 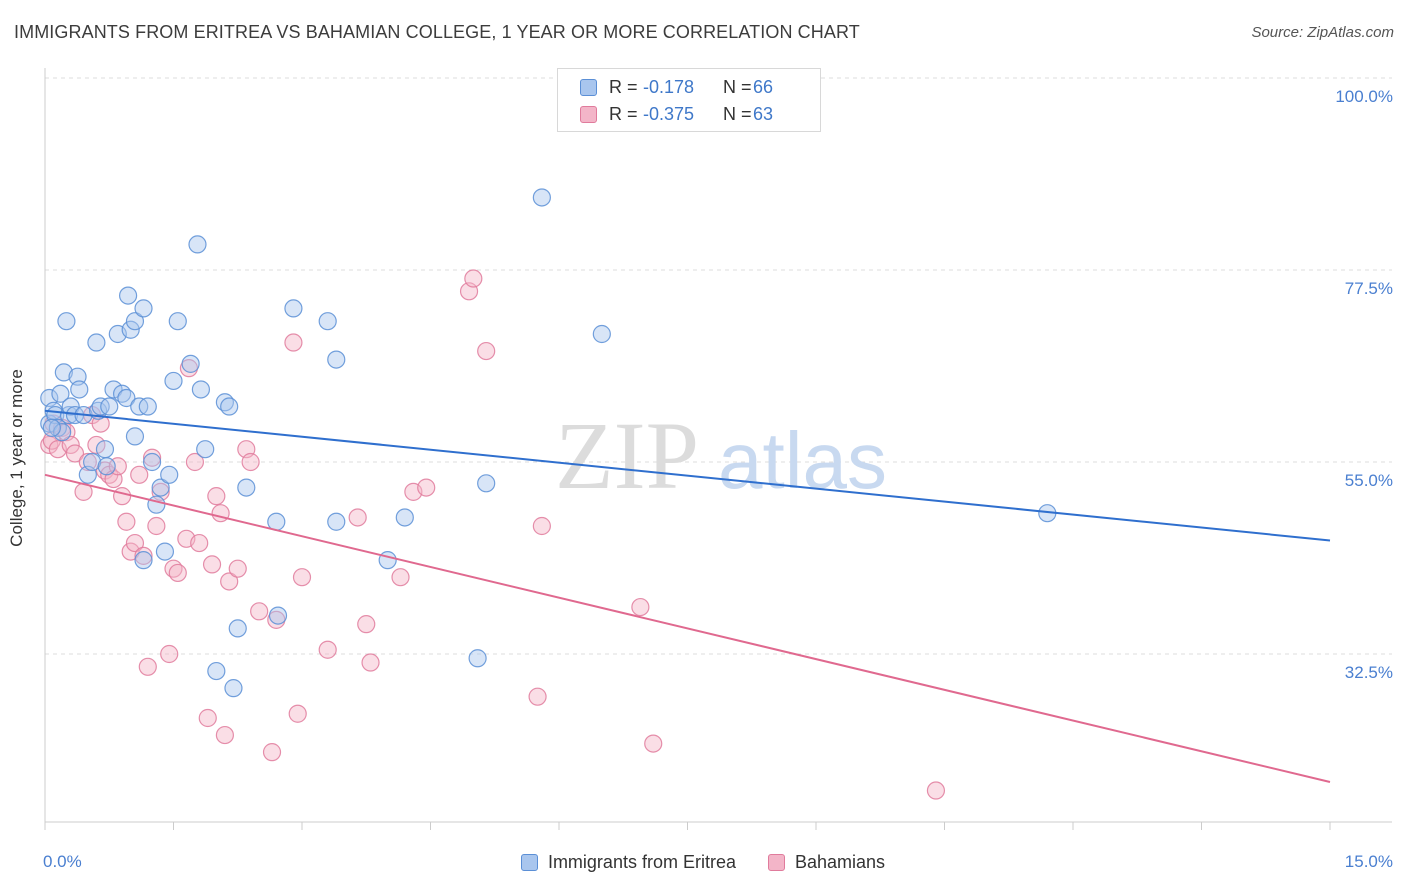 I want to click on y-axis-label: College, 1 year or more, so click(x=16, y=458).